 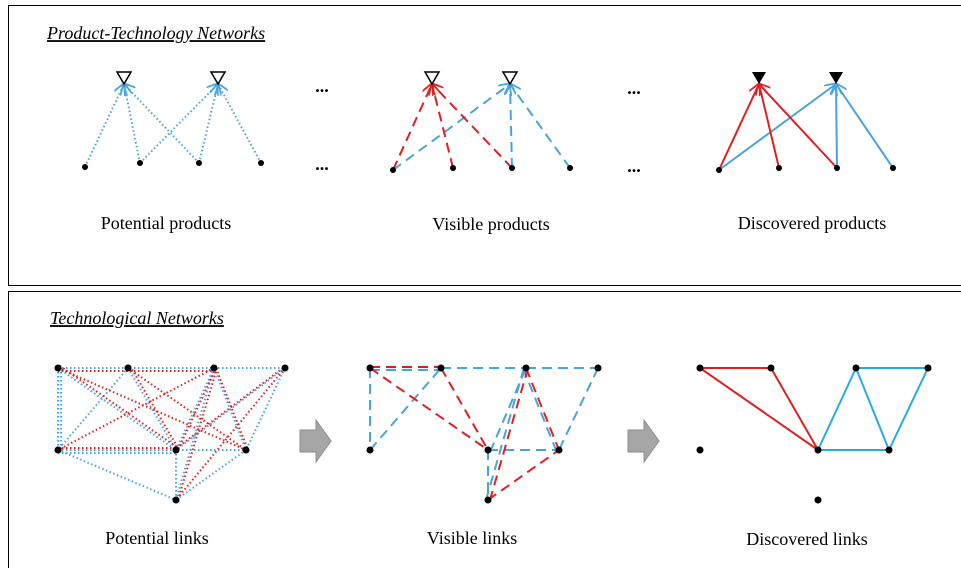 What do you see at coordinates (490, 224) in the screenshot?
I see `panel-label: Visible products` at bounding box center [490, 224].